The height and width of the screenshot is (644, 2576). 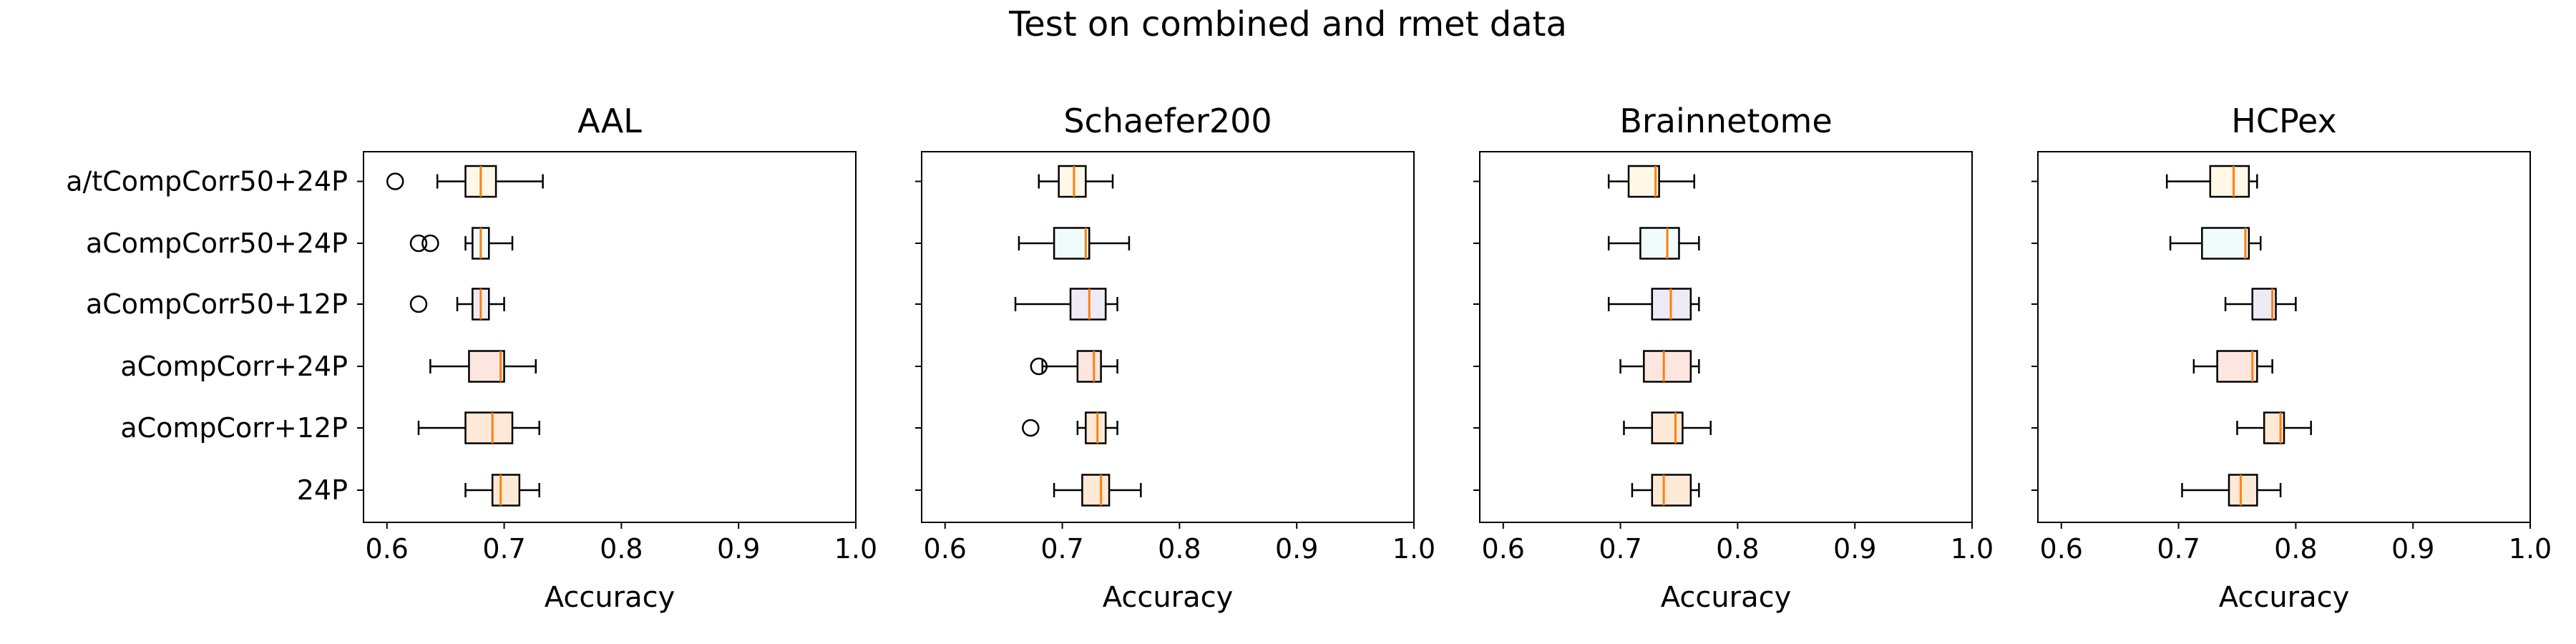 I want to click on subplot-title: Brainnetome, so click(x=1725, y=121).